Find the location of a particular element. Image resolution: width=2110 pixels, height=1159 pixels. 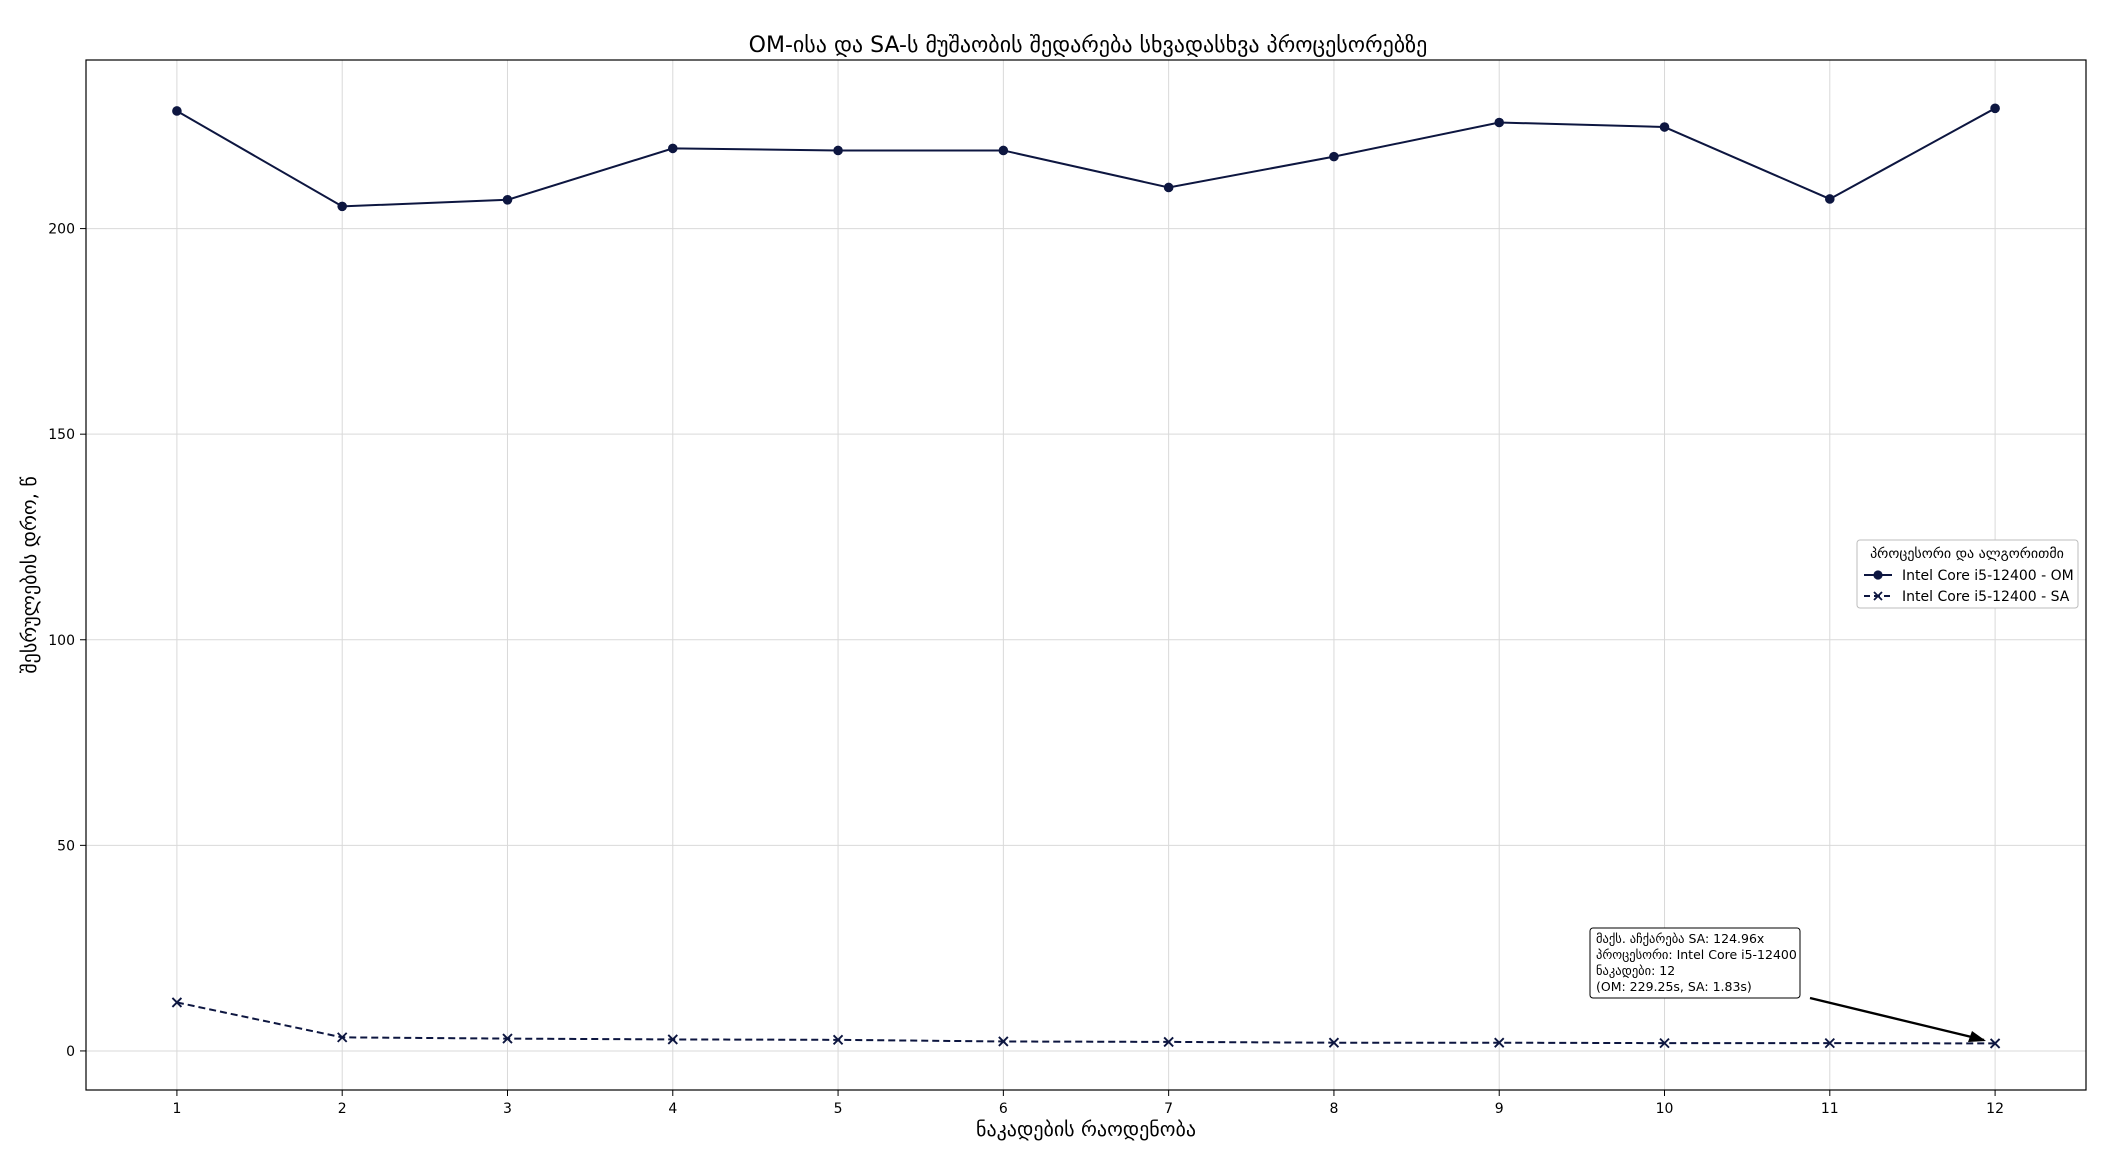

annotation-arrow-head is located at coordinates (1977, 1036).